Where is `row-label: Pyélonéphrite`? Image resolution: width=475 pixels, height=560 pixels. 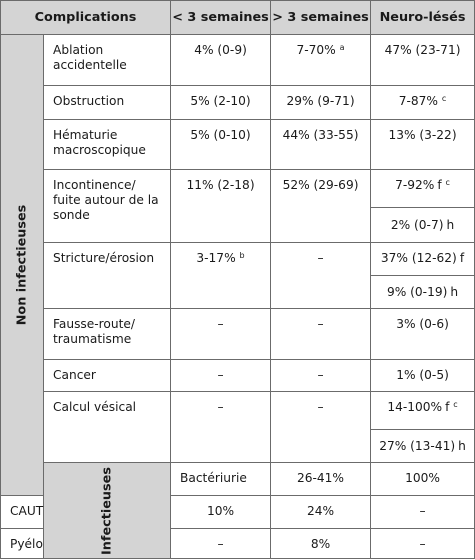
row-label: Pyélonéphrite is located at coordinates (47, 543).